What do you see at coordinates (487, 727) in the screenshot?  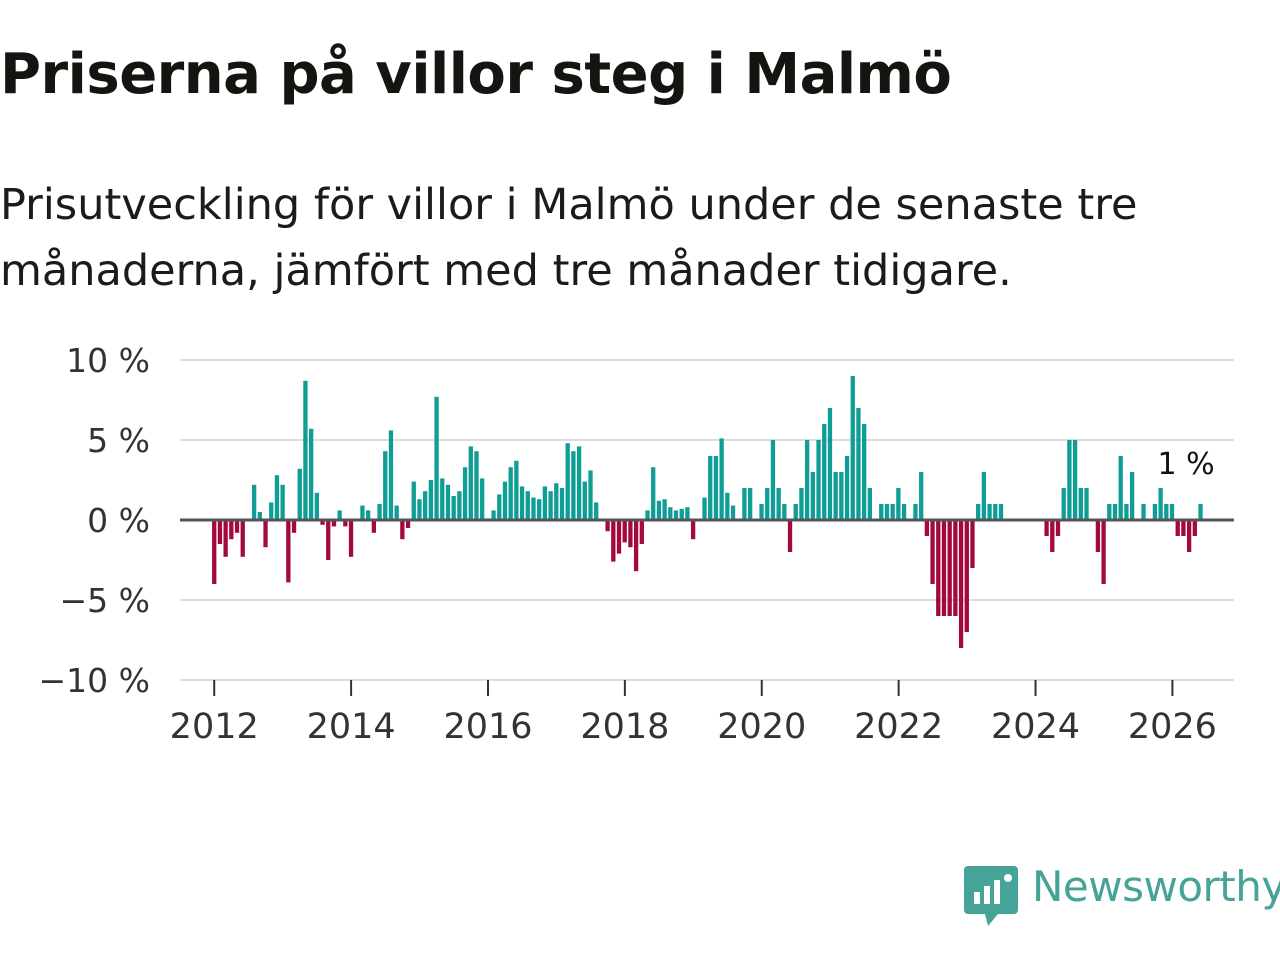 I see `x-tick-label: 2016` at bounding box center [487, 727].